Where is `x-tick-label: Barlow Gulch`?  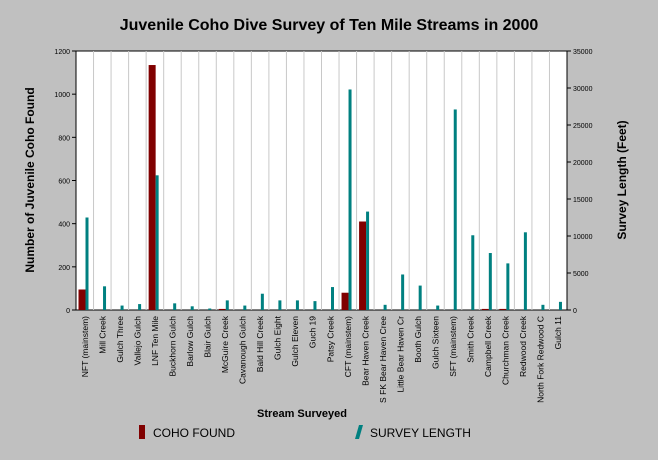 x-tick-label: Barlow Gulch is located at coordinates (190, 341).